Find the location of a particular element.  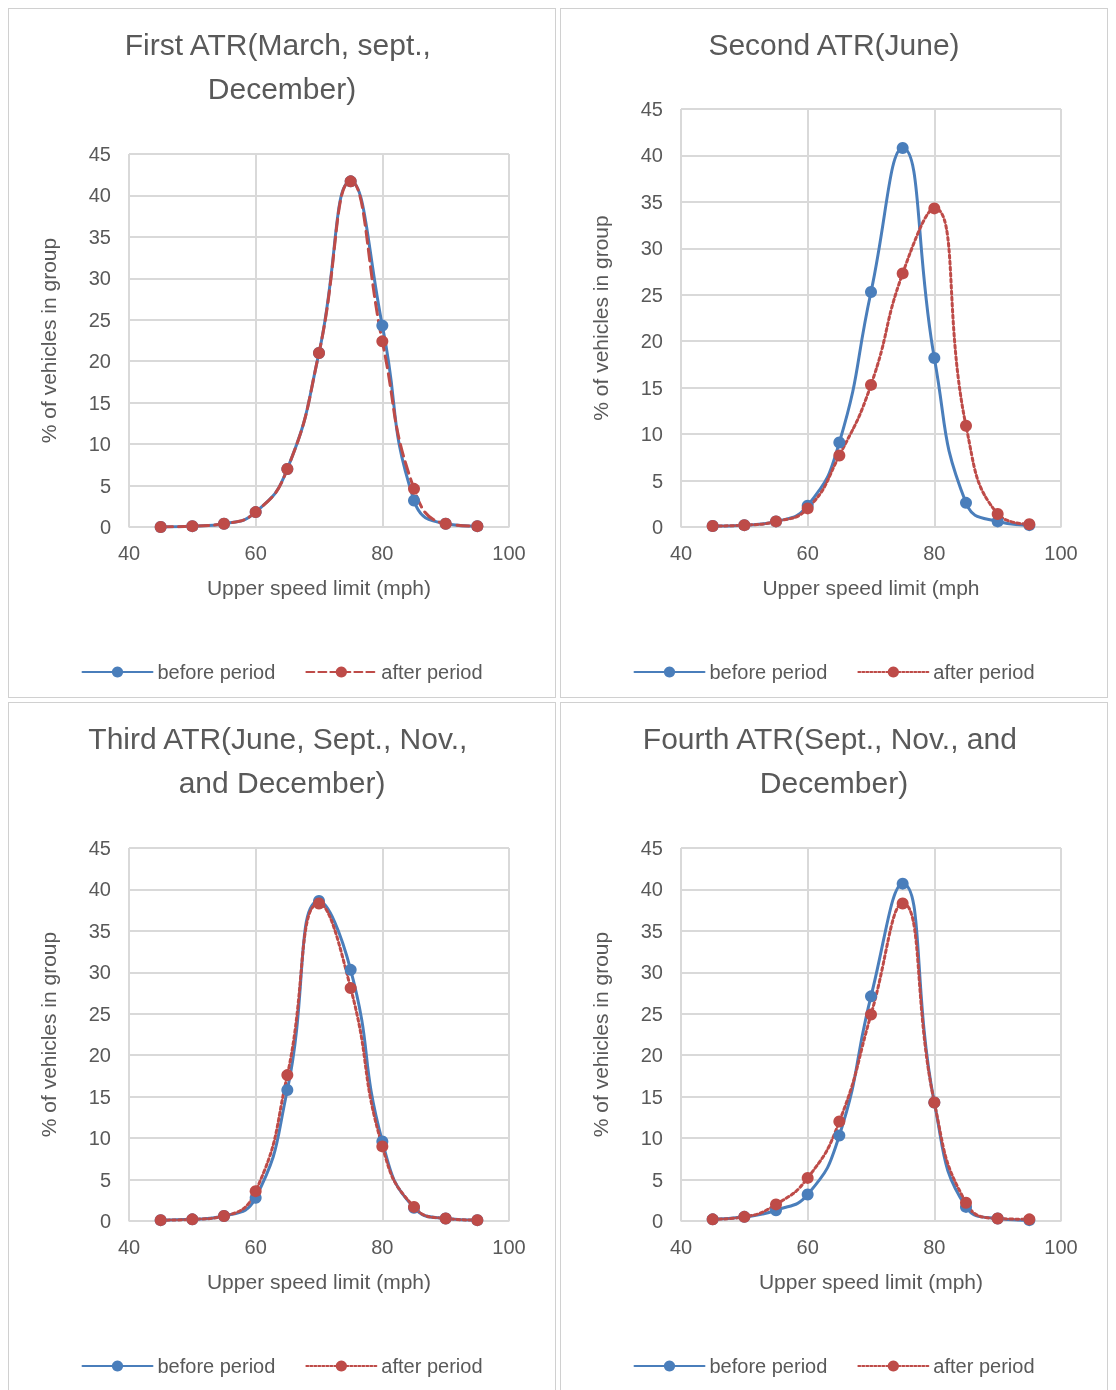

chart-title: Third ATR(June, Sept., Nov., and December) is located at coordinates (282, 760).